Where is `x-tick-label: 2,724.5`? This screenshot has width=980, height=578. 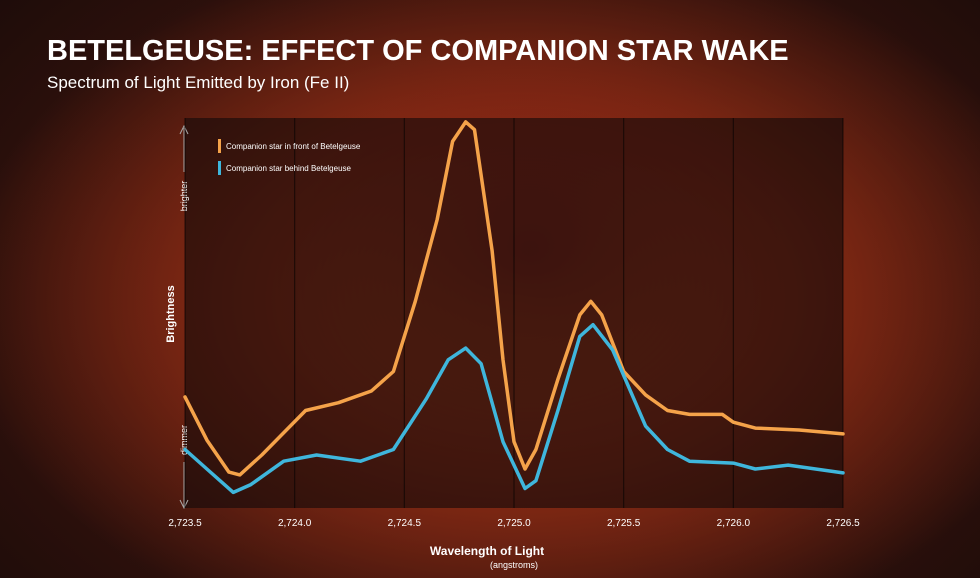
x-tick-label: 2,724.5 is located at coordinates (405, 523).